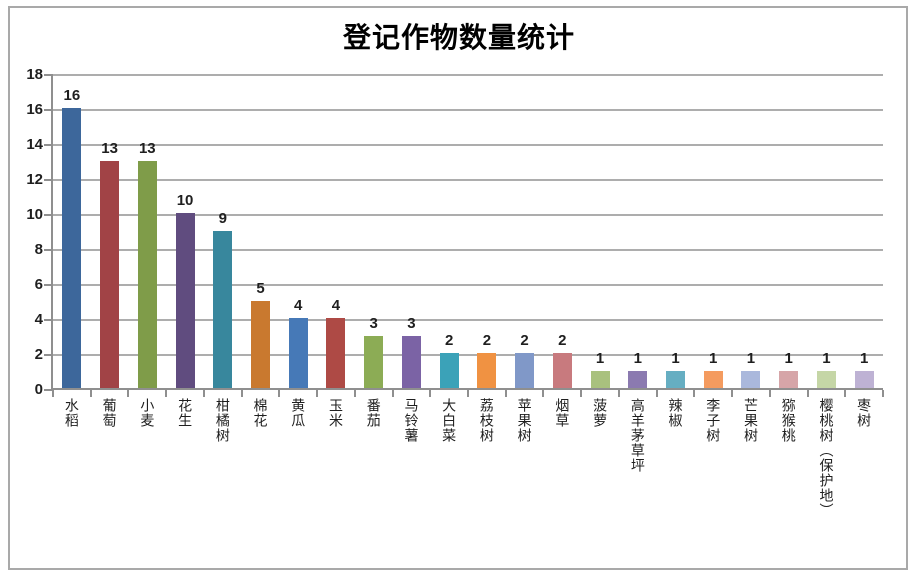 The image size is (918, 581). What do you see at coordinates (34, 144) in the screenshot?
I see `y-axis-label-14: 14` at bounding box center [34, 144].